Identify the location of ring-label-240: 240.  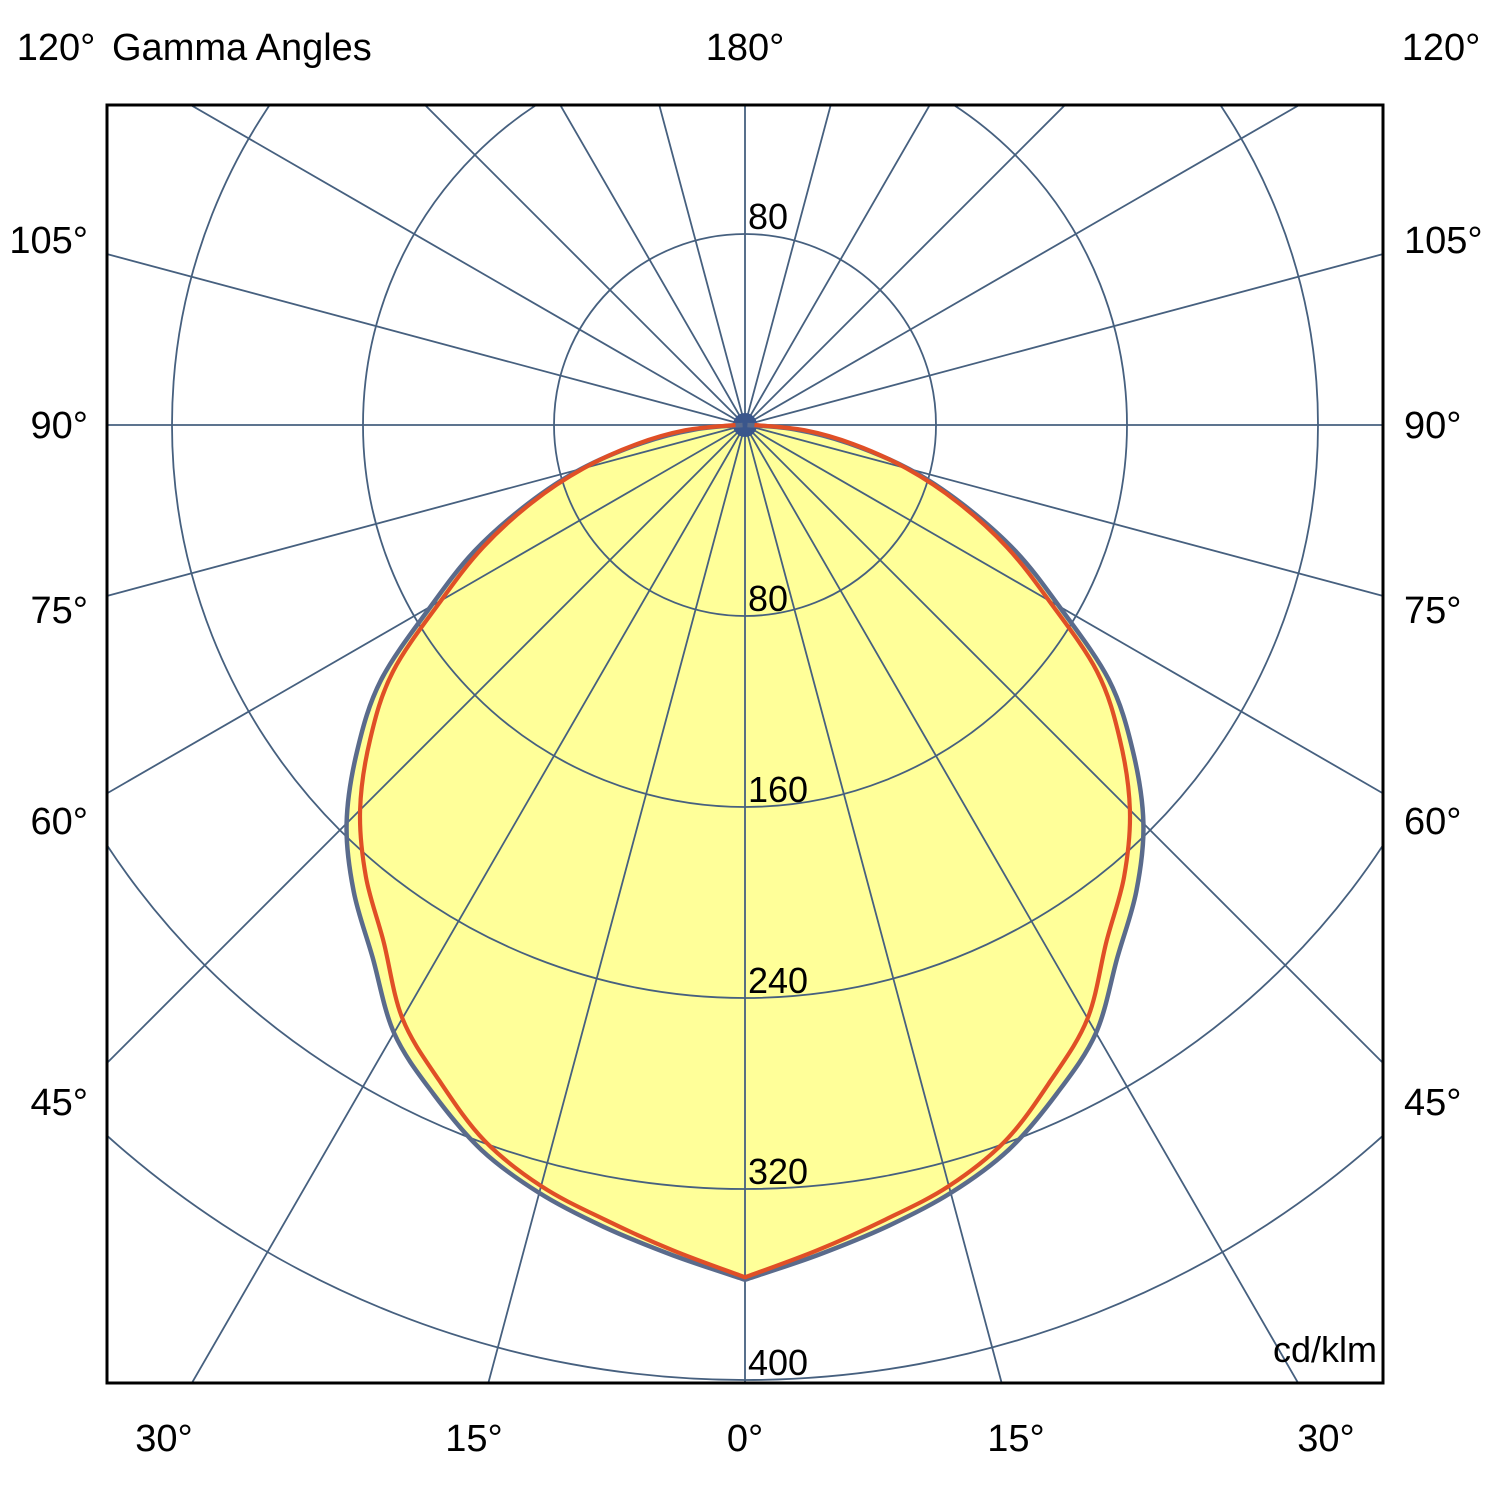
(778, 980).